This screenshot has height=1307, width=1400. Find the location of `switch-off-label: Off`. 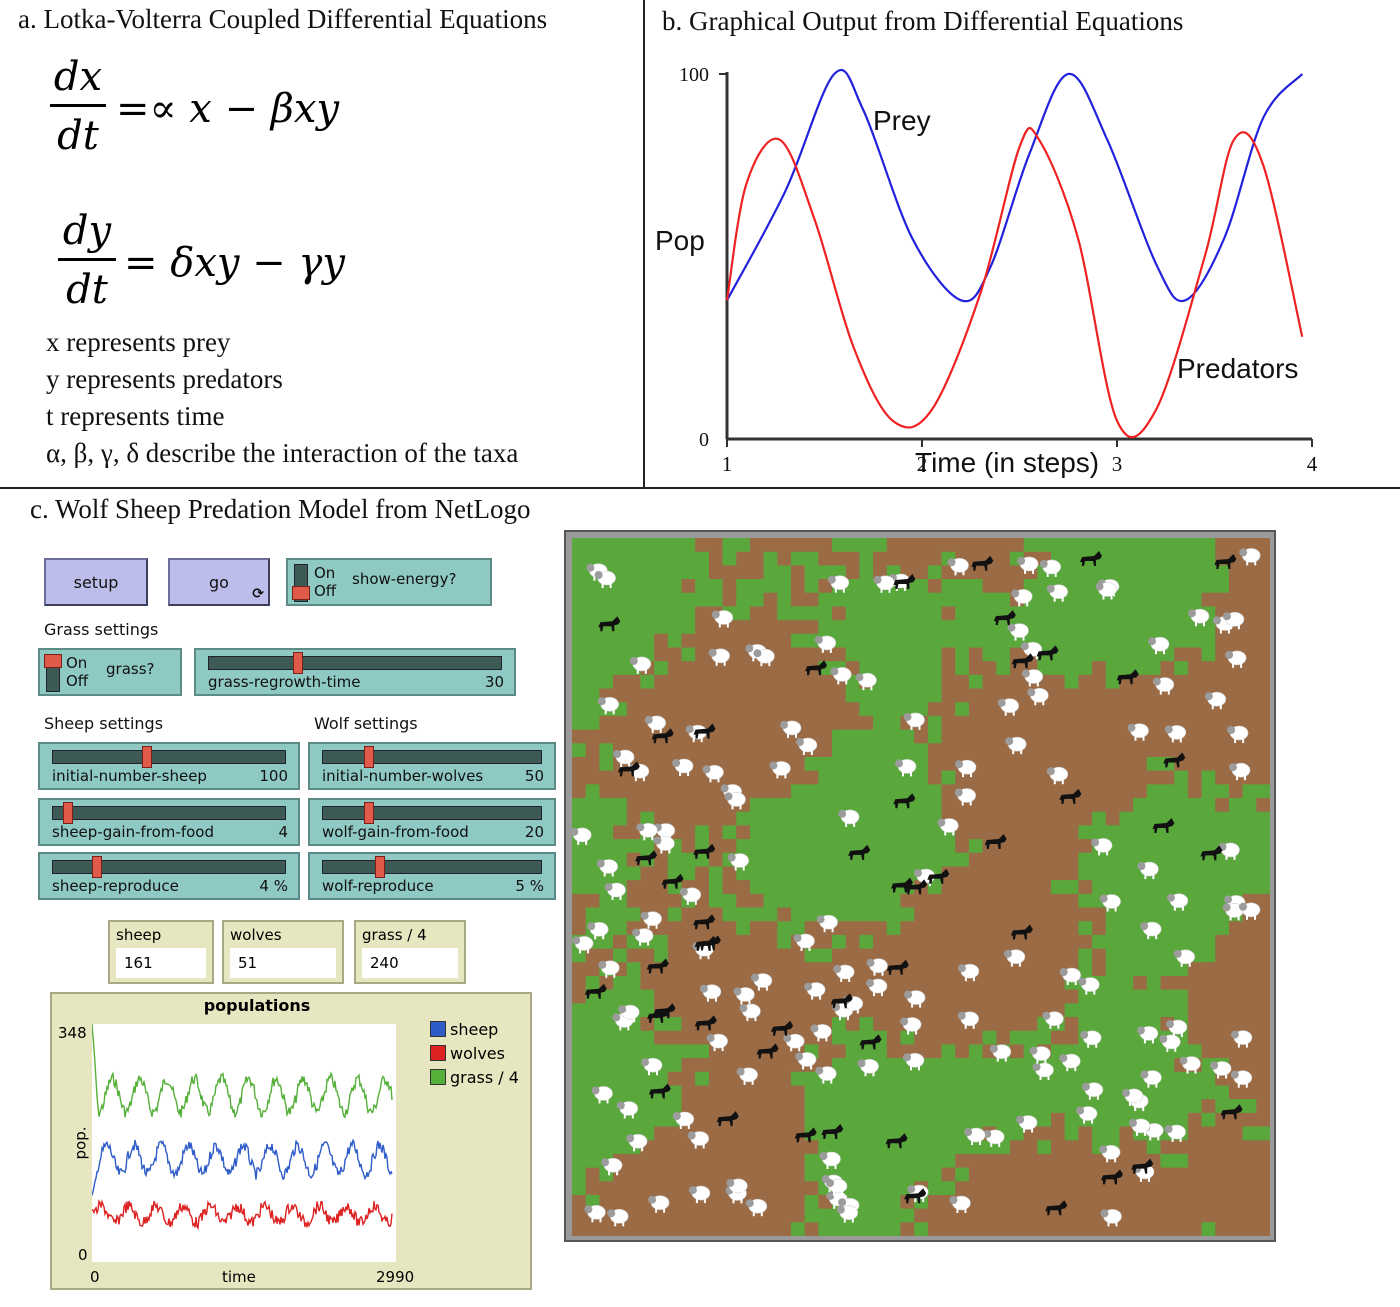

switch-off-label: Off is located at coordinates (77, 681).